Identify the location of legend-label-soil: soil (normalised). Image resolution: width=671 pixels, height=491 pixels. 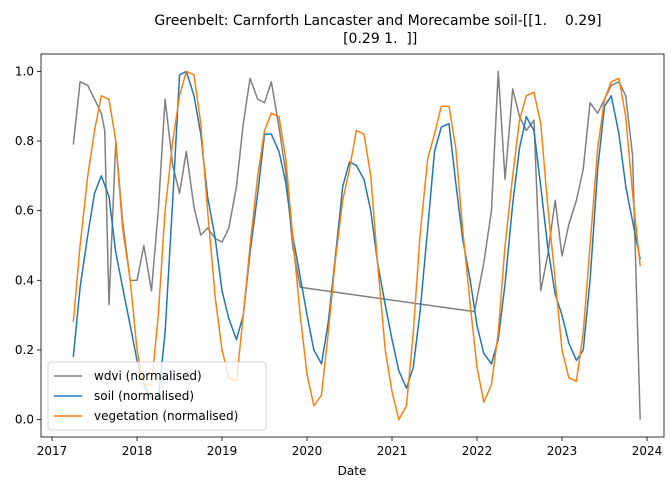
(144, 396).